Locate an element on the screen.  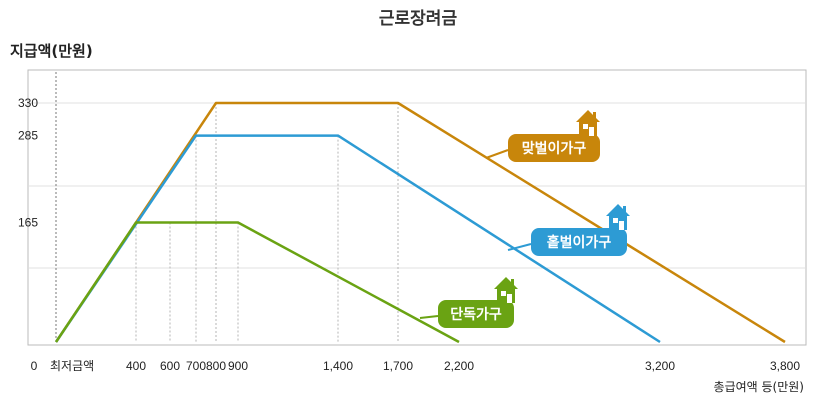
x-tick-label: 800 is located at coordinates (216, 366).